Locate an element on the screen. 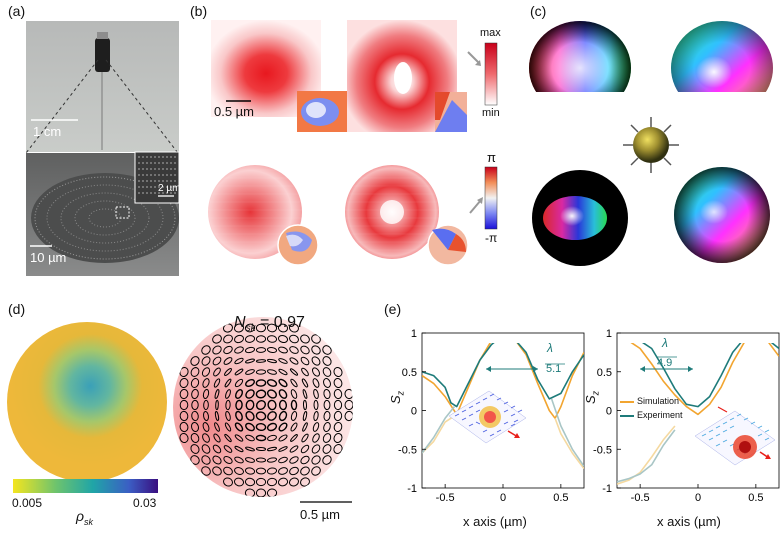 This screenshot has height=537, width=783. y-tick-label: 1 is located at coordinates (414, 334).